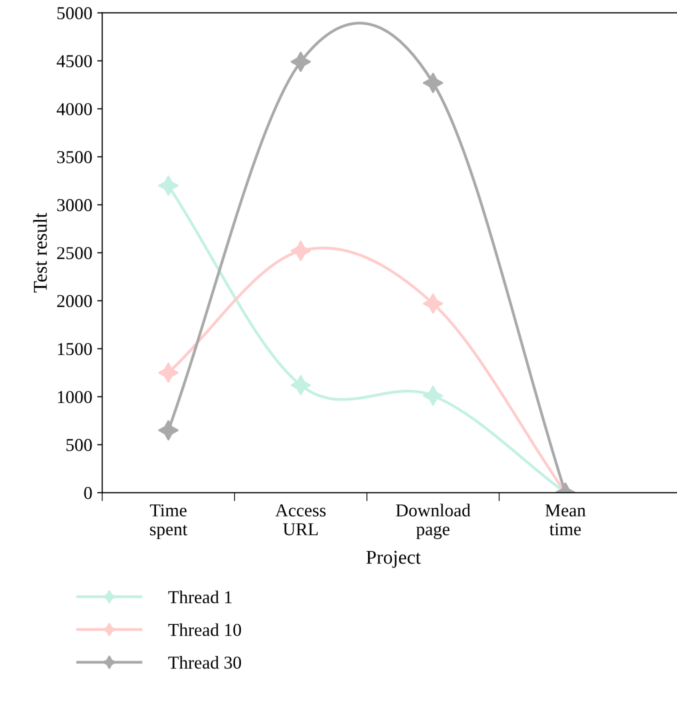 The image size is (677, 714). I want to click on x-axis-title: Project, so click(393, 559).